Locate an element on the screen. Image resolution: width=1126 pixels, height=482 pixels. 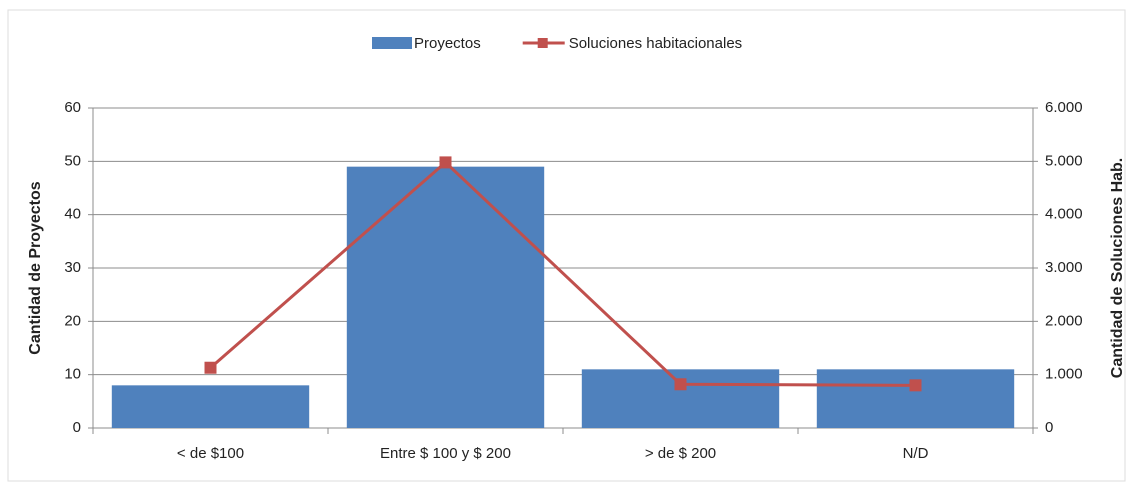
y-tick-label: 10 is located at coordinates (72, 374).